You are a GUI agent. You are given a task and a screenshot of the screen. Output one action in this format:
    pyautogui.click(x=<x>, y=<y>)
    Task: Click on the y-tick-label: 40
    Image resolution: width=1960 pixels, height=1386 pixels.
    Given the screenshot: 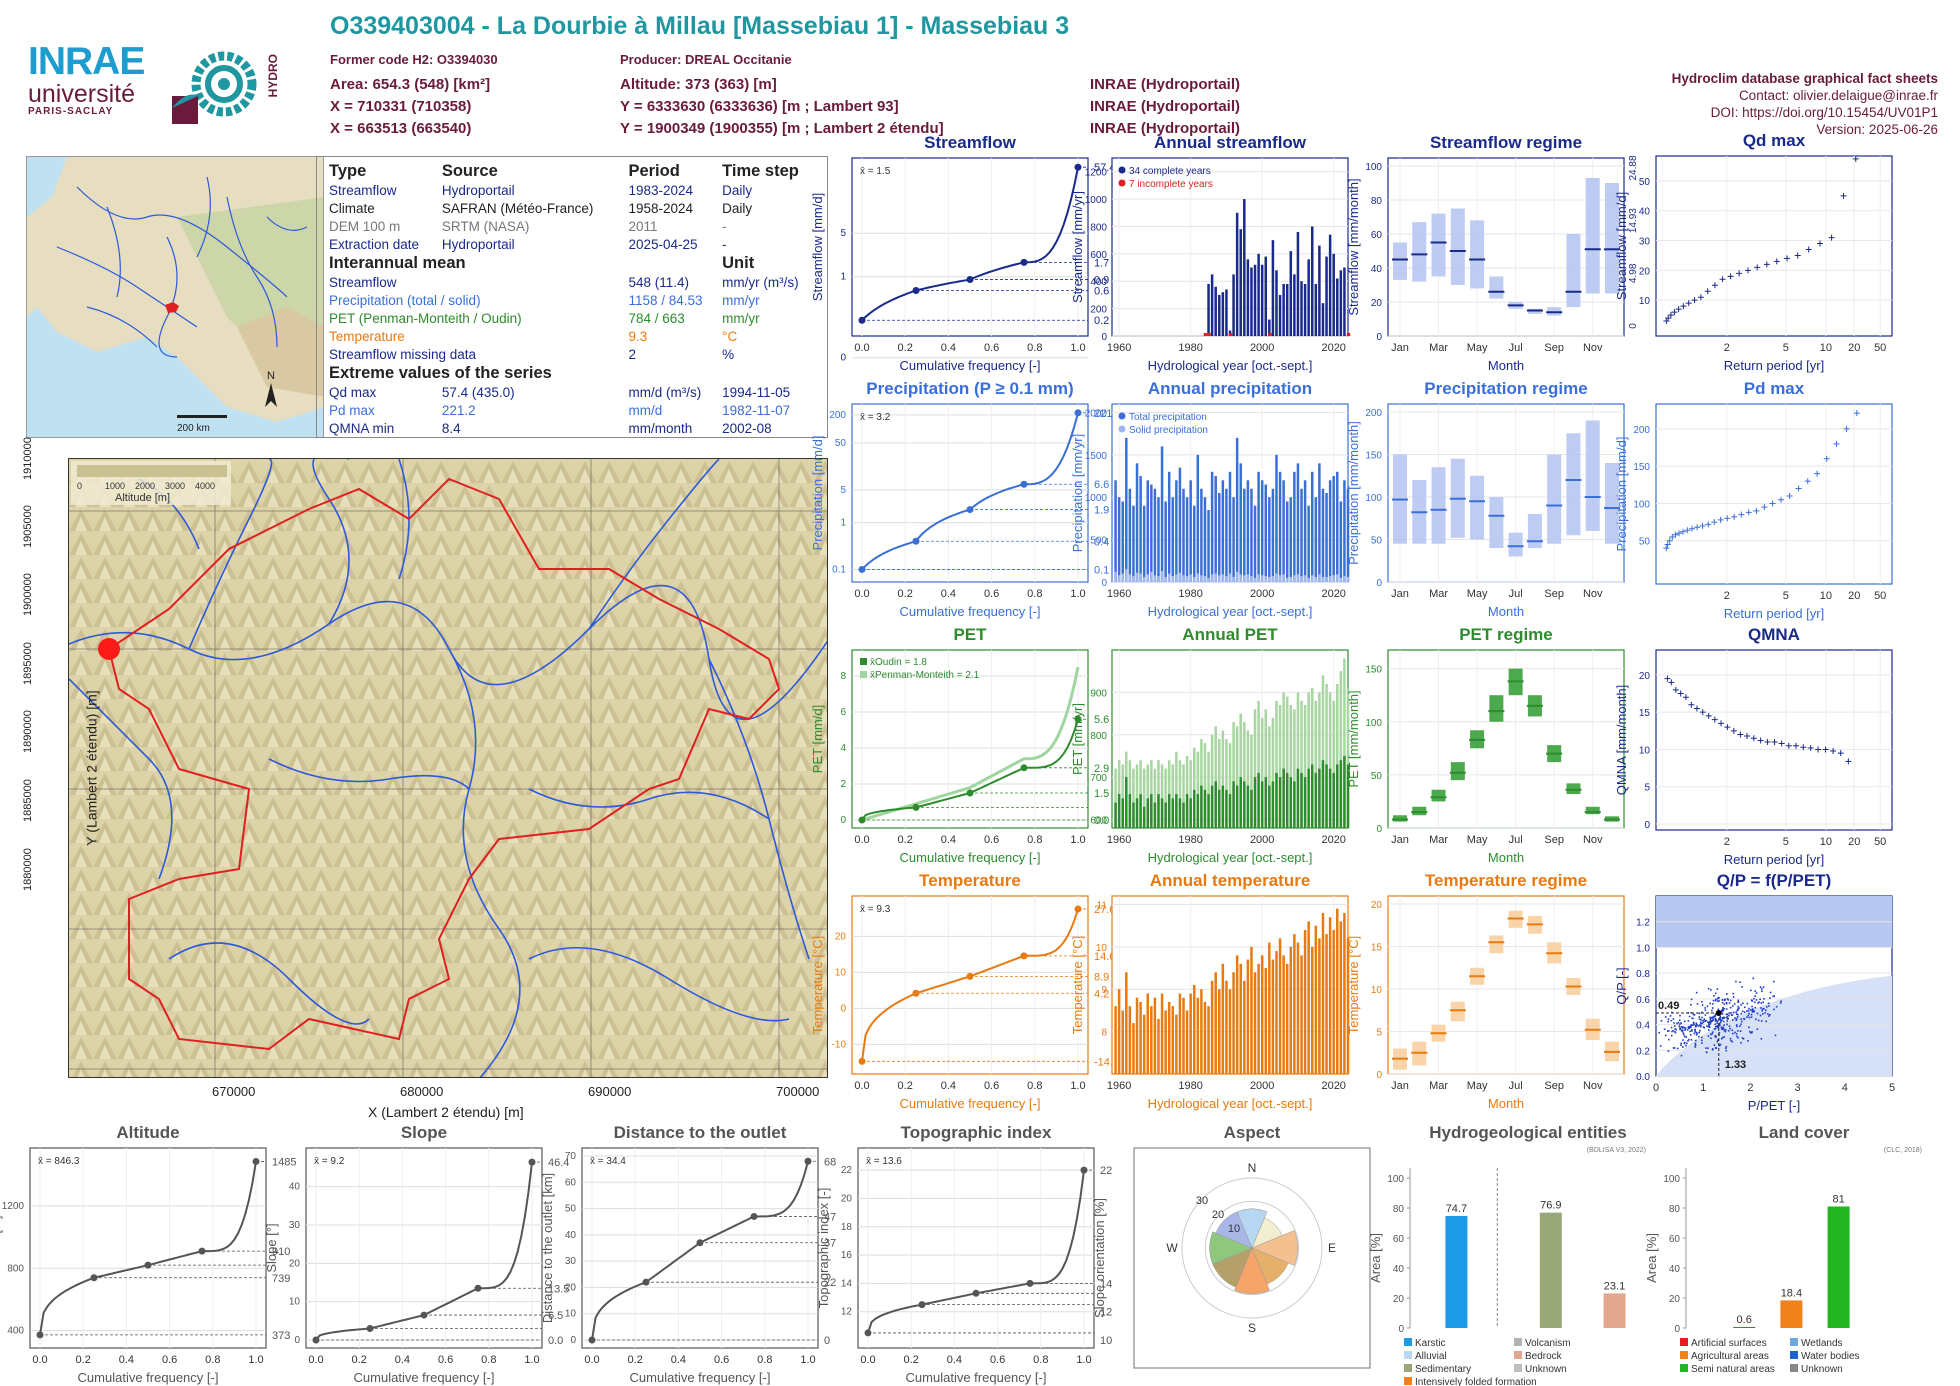 What is the action you would take?
    pyautogui.click(x=1377, y=269)
    